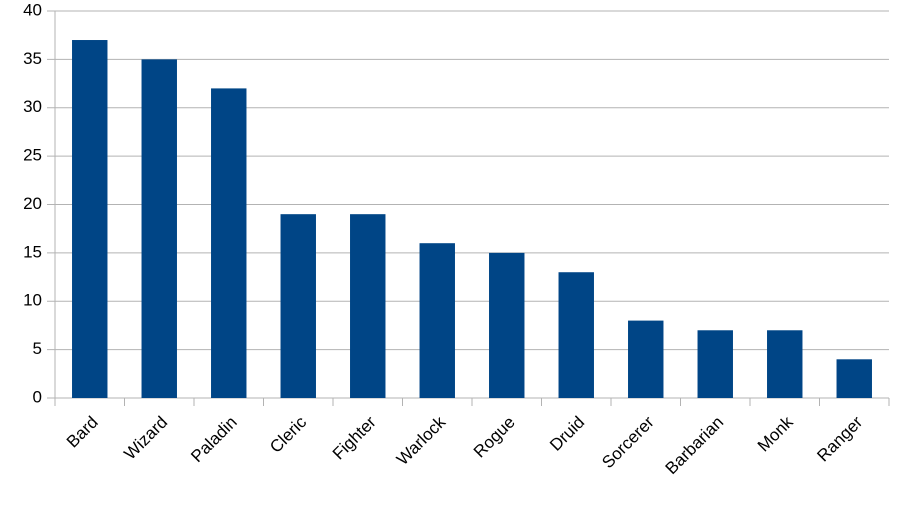  What do you see at coordinates (32, 203) in the screenshot?
I see `y-tick-label: 20` at bounding box center [32, 203].